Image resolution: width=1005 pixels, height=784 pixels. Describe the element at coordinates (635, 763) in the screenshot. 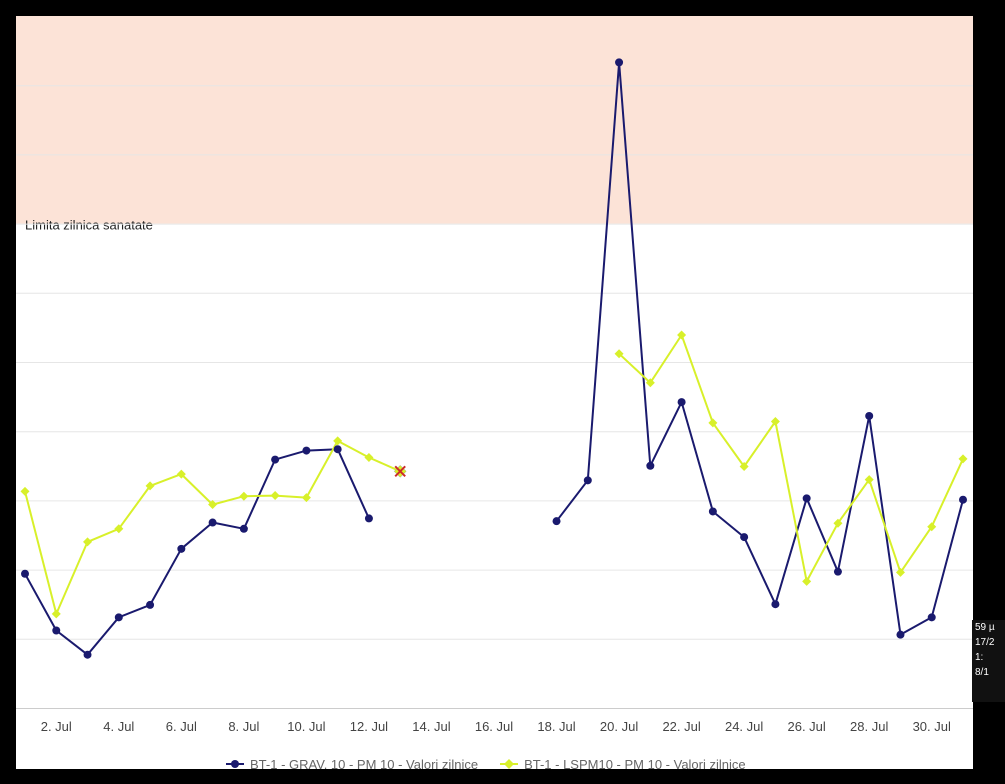

I see `legend-label-series-2: BT-1 - LSPM10 - PM 10 - Valori zilnice` at that location.